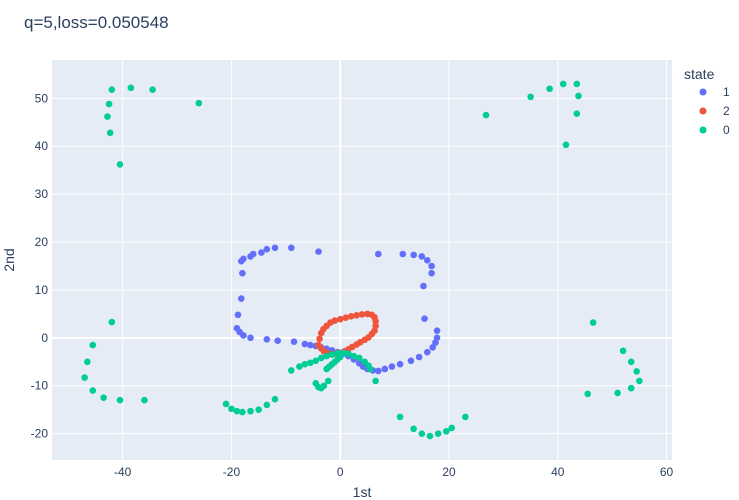 The width and height of the screenshot is (739, 500). Describe the element at coordinates (726, 92) in the screenshot. I see `legend-label-1: 1` at that location.